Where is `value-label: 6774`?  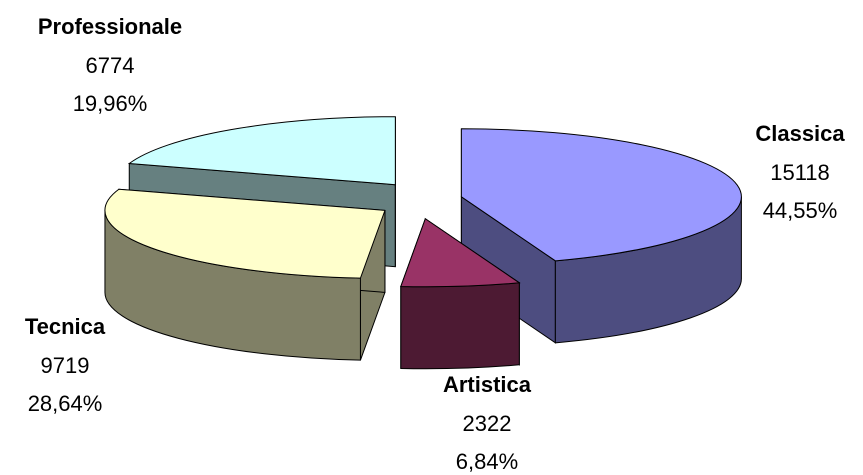 value-label: 6774 is located at coordinates (110, 65).